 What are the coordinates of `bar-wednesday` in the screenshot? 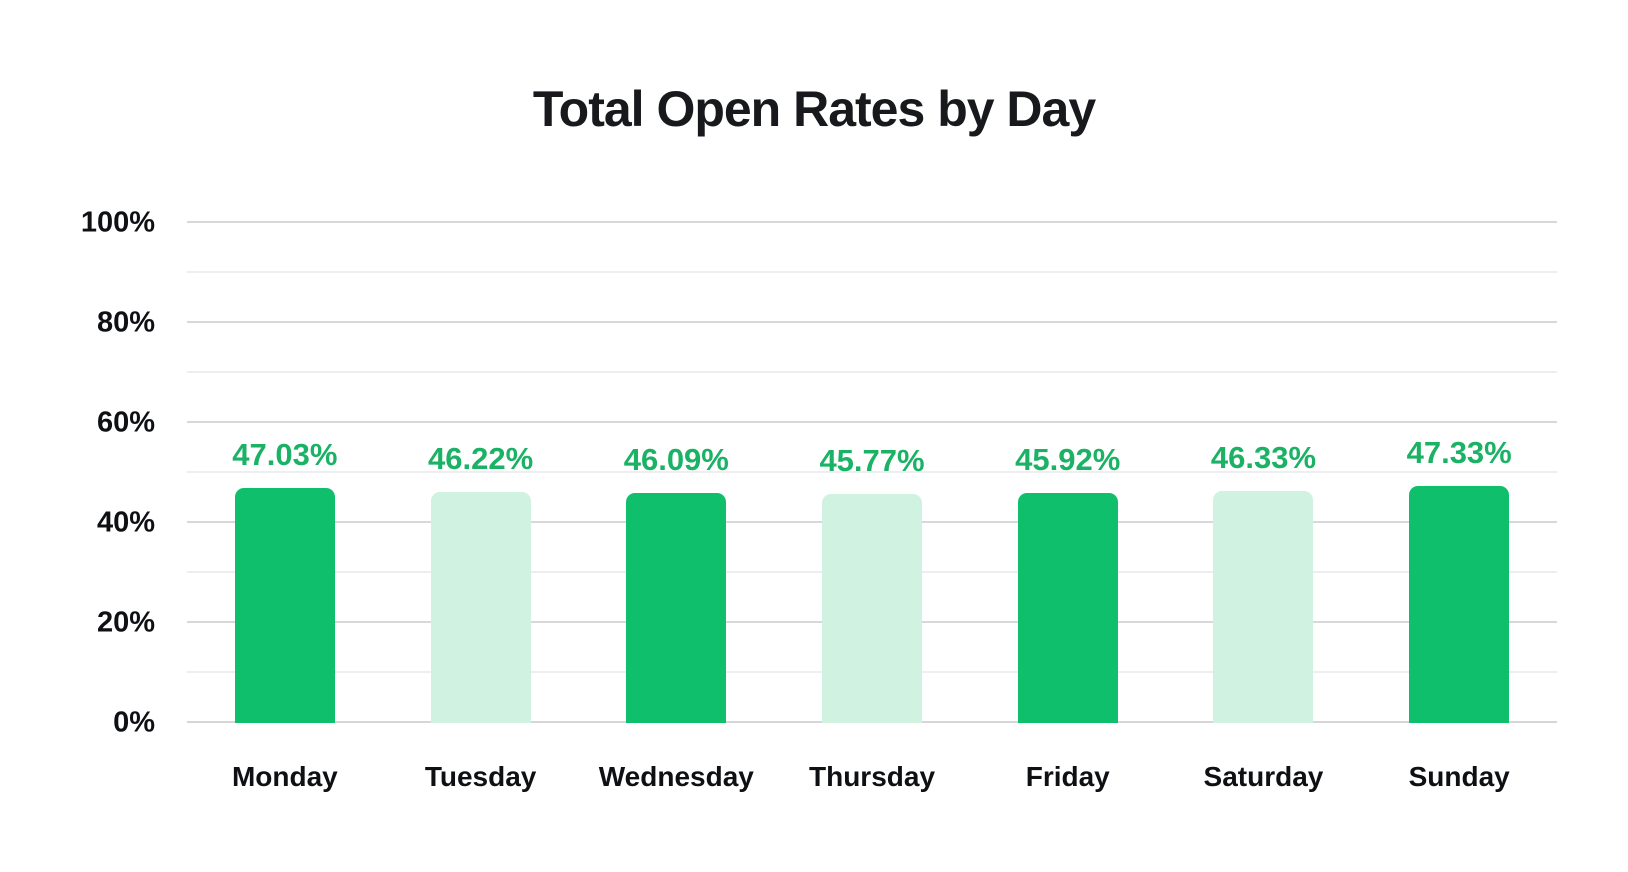 It's located at (676, 607).